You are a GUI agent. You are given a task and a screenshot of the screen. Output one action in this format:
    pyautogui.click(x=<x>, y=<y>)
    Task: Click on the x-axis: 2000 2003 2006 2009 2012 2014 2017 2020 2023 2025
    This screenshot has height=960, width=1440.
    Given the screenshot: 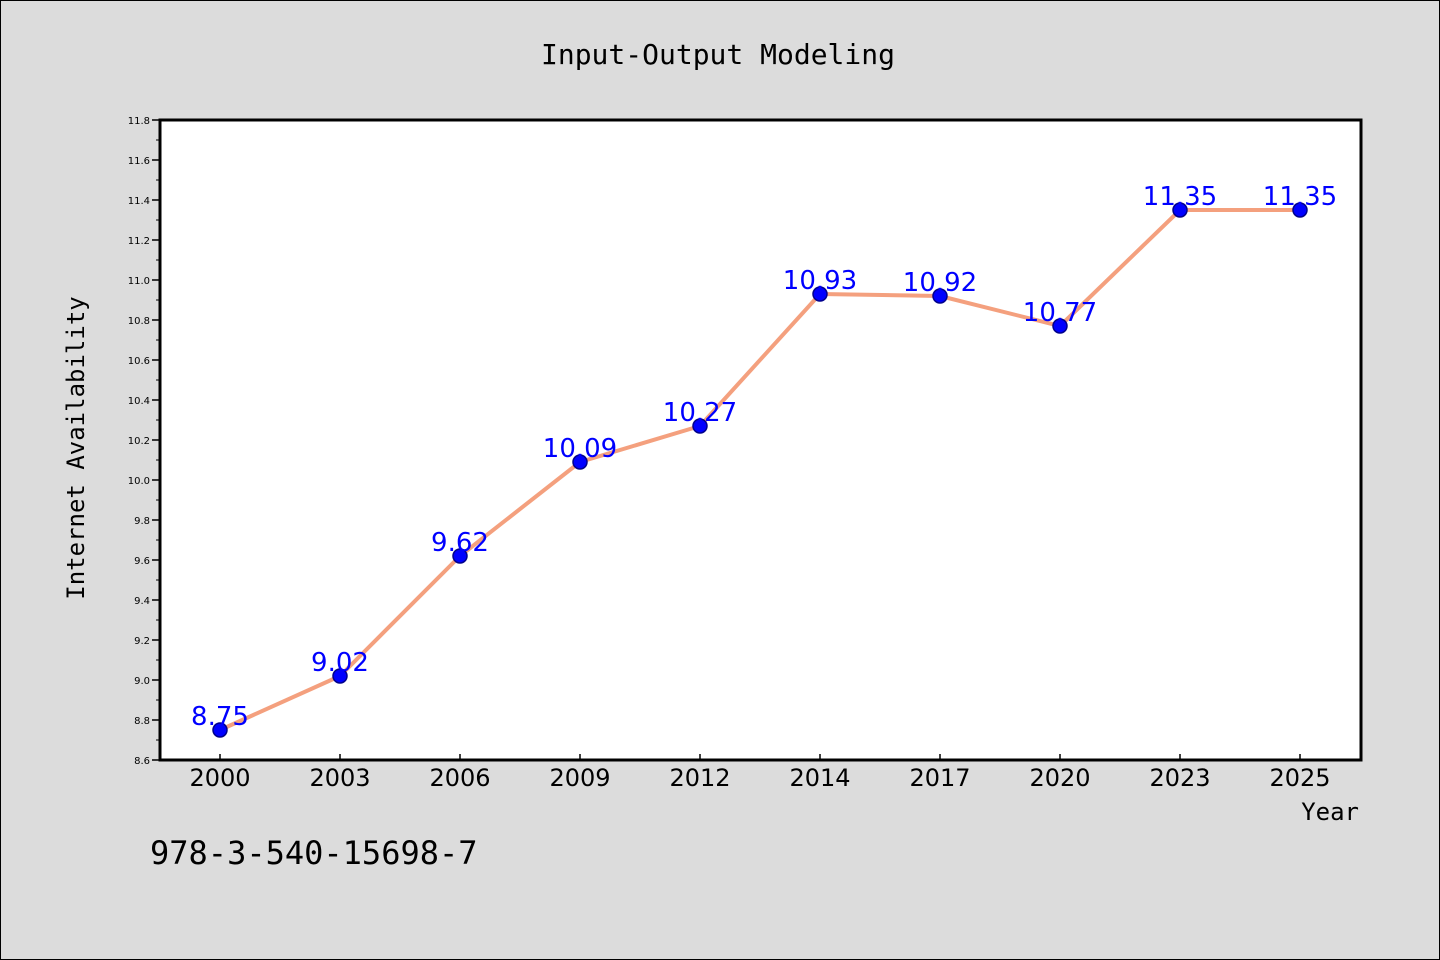 What is the action you would take?
    pyautogui.click(x=760, y=773)
    